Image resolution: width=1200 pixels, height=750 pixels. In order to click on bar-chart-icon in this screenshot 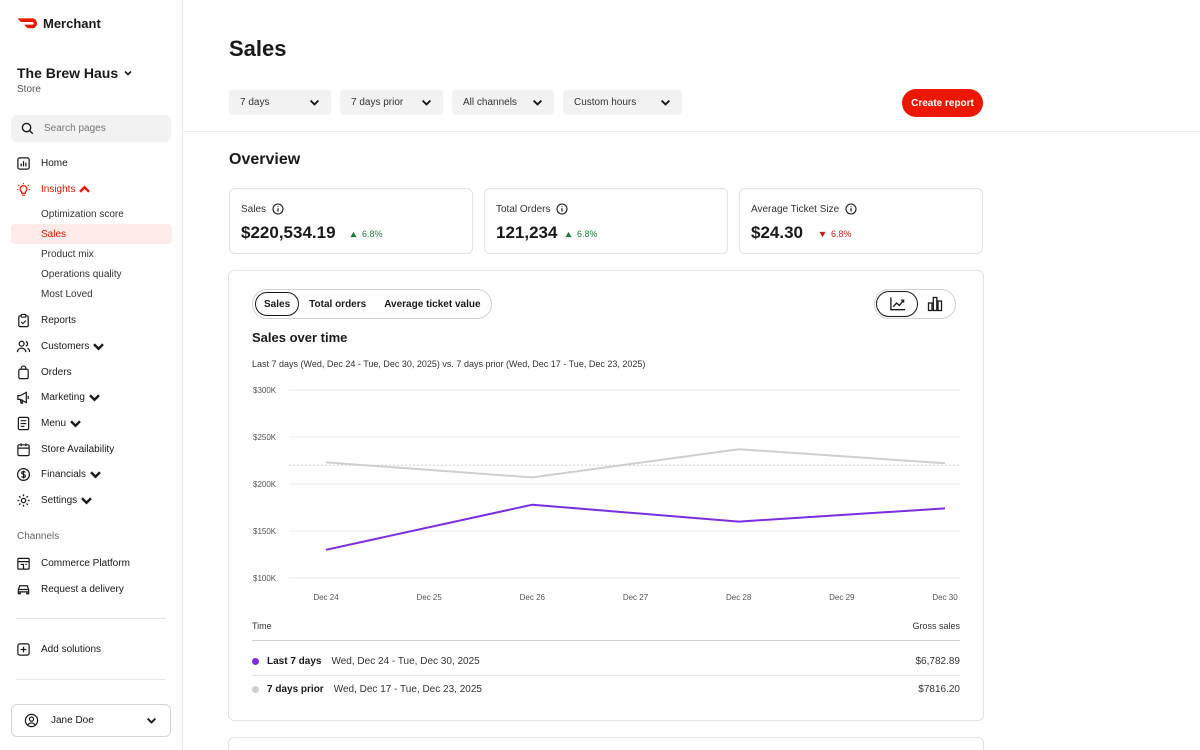, I will do `click(935, 304)`.